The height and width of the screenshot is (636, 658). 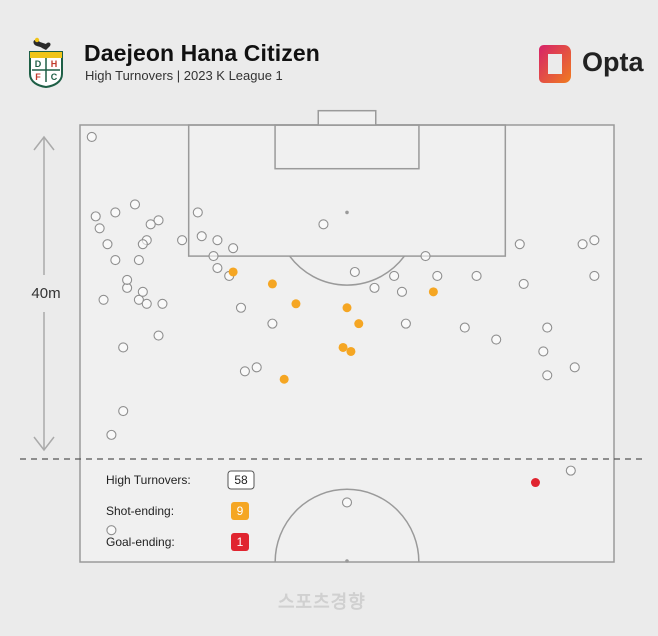 What do you see at coordinates (347, 561) in the screenshot?
I see `center-spot` at bounding box center [347, 561].